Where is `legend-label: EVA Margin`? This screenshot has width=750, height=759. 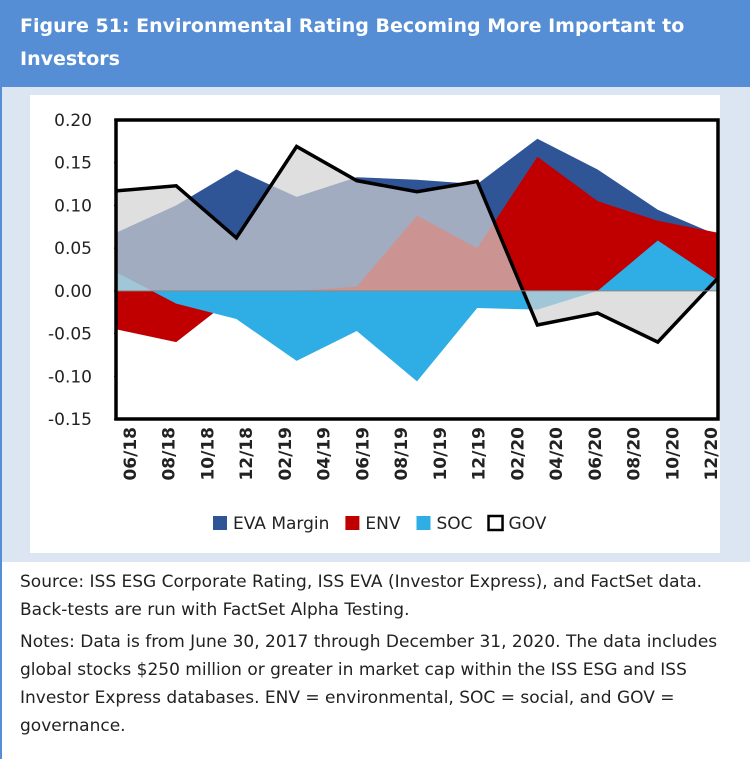 legend-label: EVA Margin is located at coordinates (281, 524).